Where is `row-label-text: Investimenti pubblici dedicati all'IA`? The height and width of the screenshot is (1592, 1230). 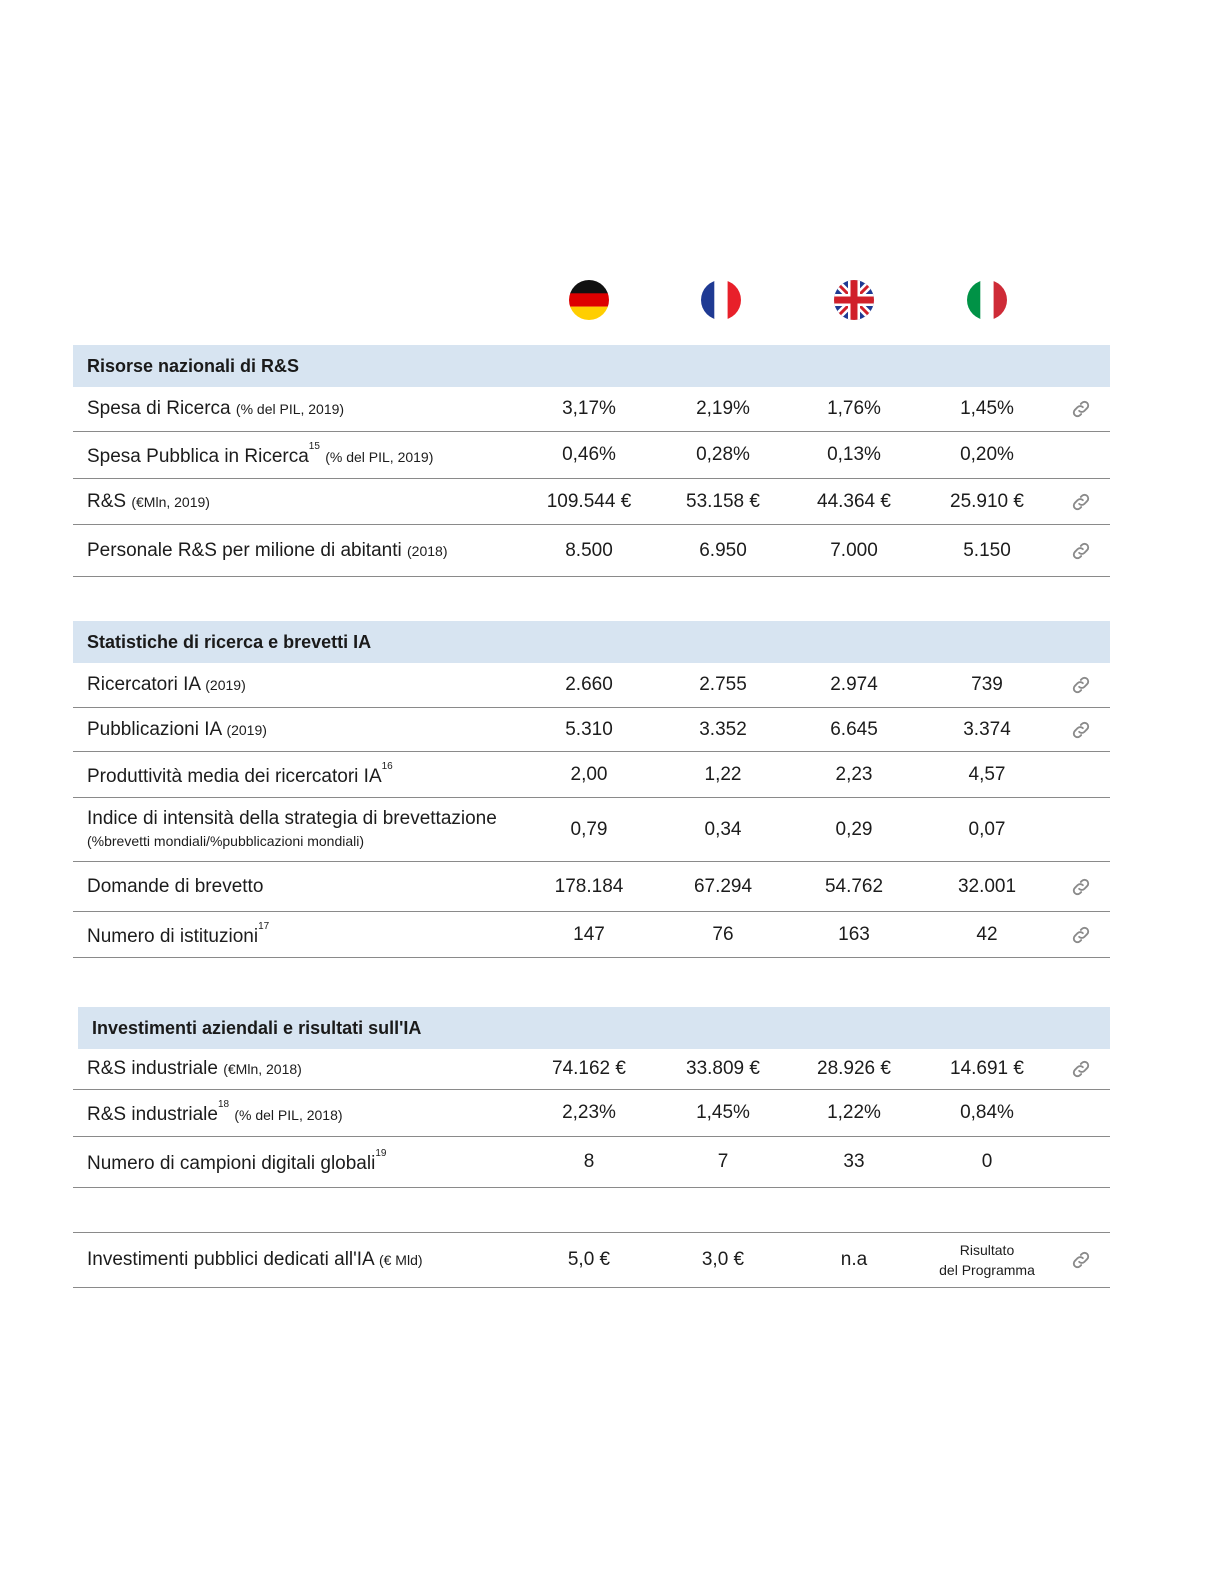 row-label-text: Investimenti pubblici dedicati all'IA is located at coordinates (230, 1259).